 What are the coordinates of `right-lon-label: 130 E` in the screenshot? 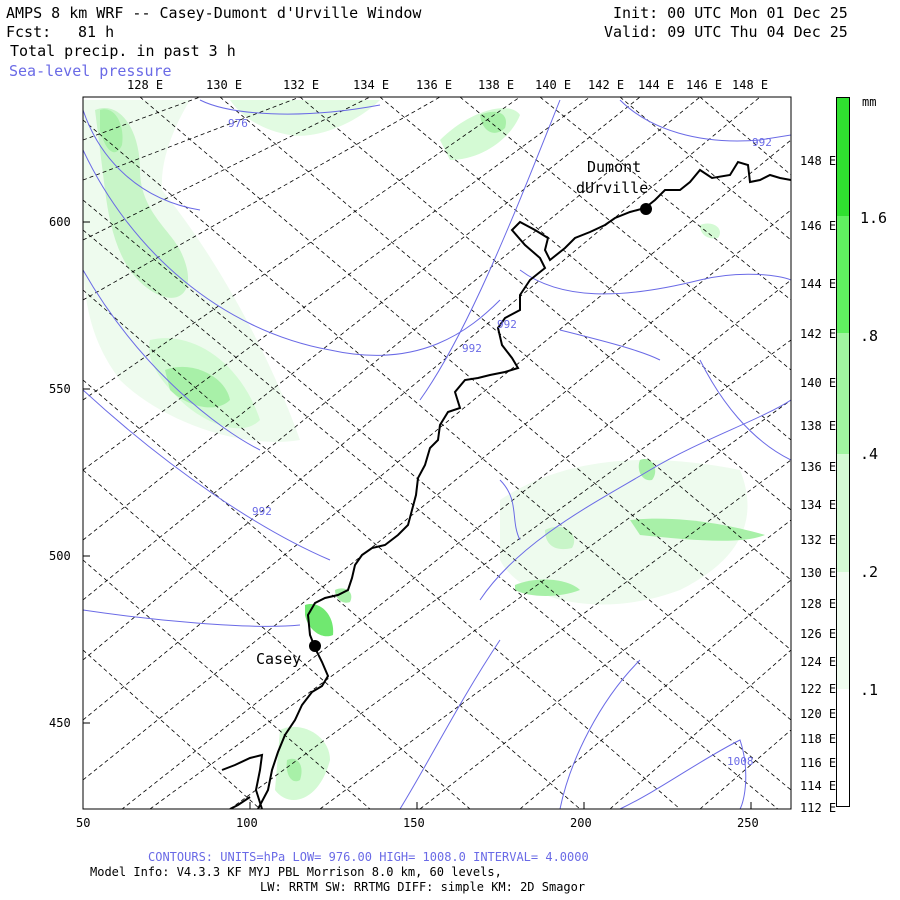 It's located at (818, 573).